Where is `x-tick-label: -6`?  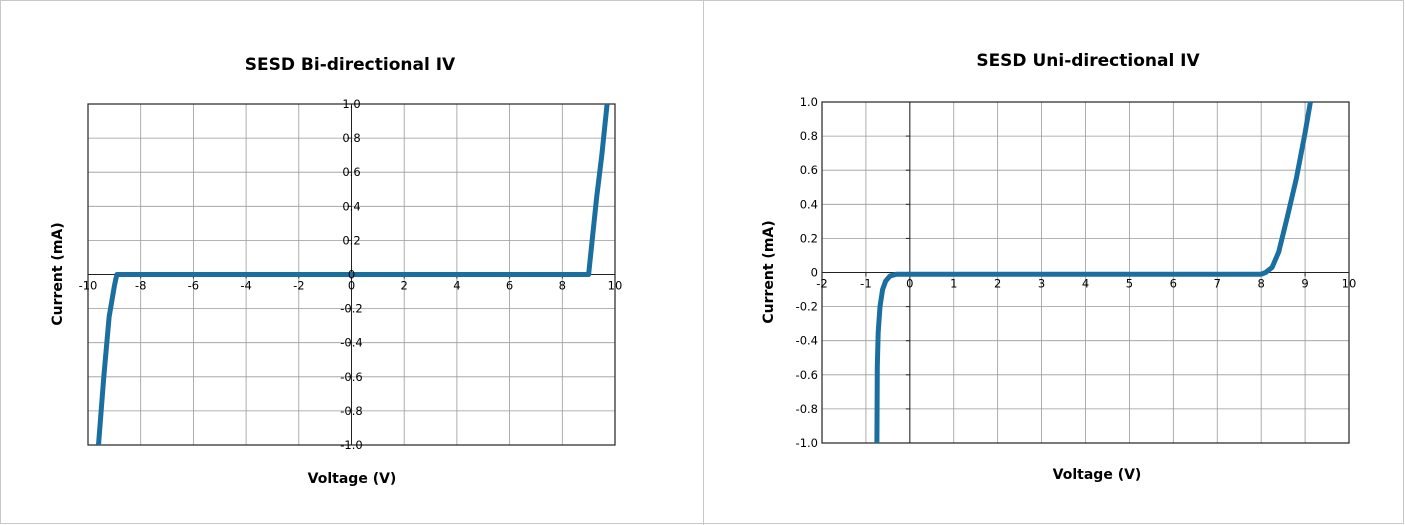 x-tick-label: -6 is located at coordinates (193, 286).